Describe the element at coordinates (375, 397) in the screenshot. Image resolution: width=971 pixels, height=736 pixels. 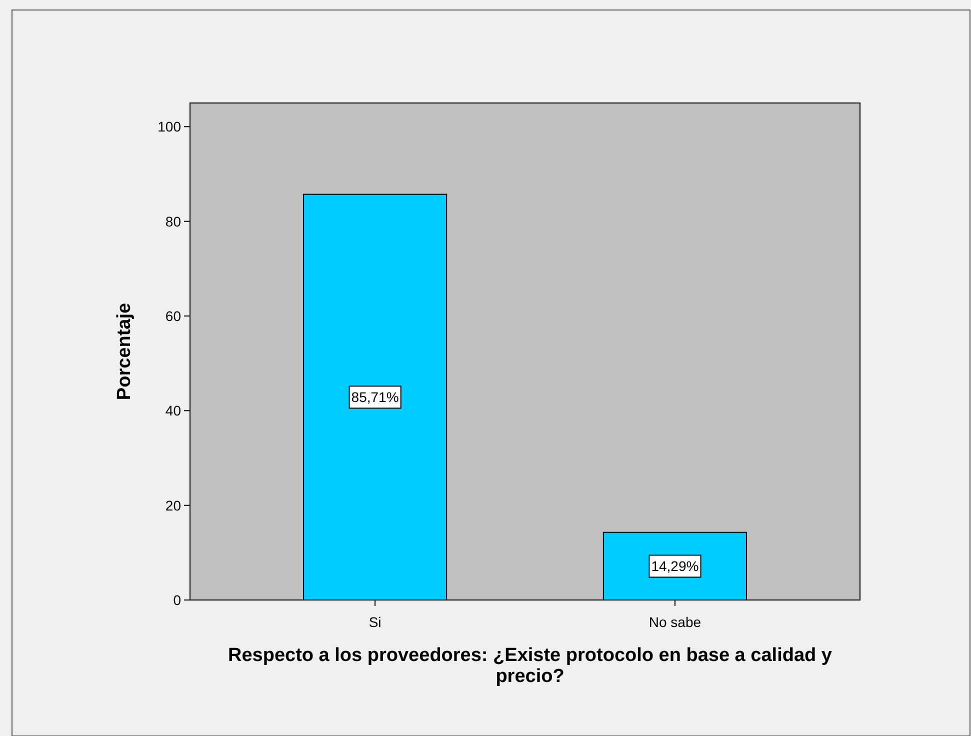
I see `data-label: 85,71%` at that location.